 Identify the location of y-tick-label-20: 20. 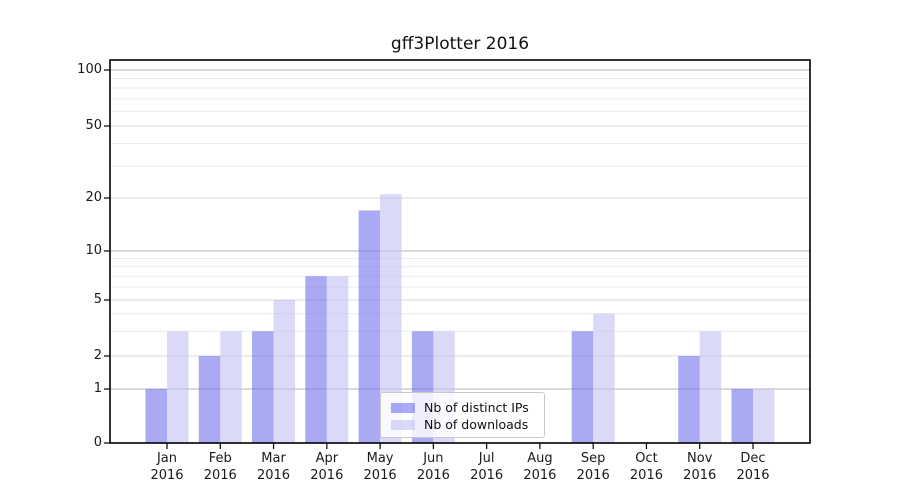
(93, 197).